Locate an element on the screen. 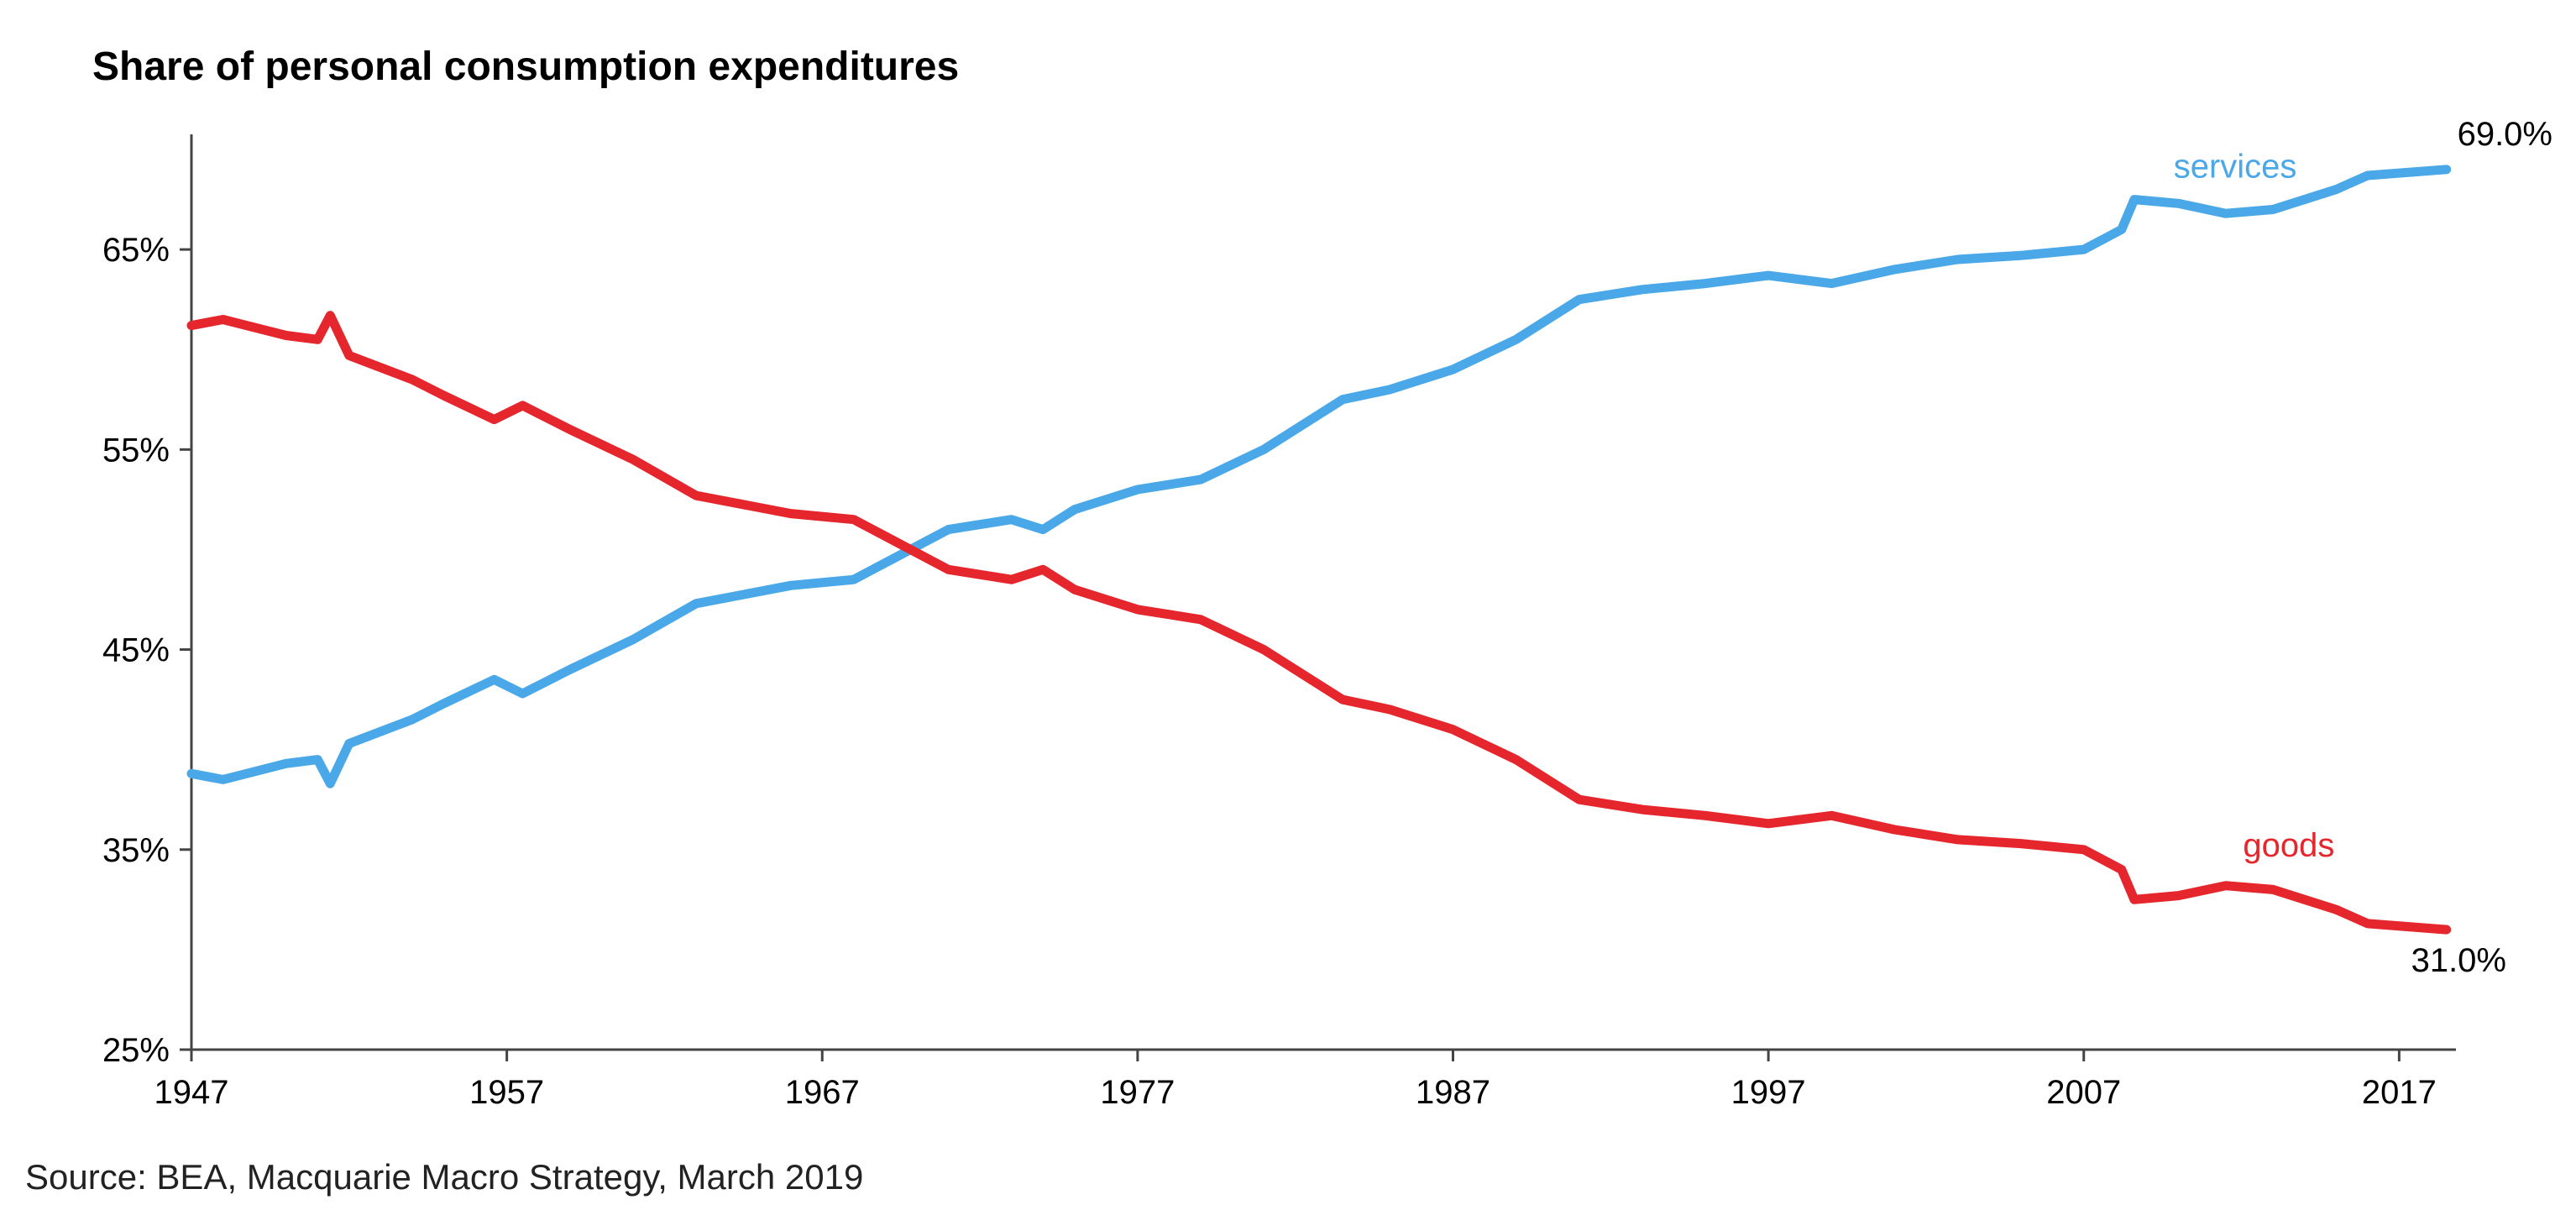 This screenshot has width=2576, height=1231. x-tick-label: 1977 is located at coordinates (1137, 1092).